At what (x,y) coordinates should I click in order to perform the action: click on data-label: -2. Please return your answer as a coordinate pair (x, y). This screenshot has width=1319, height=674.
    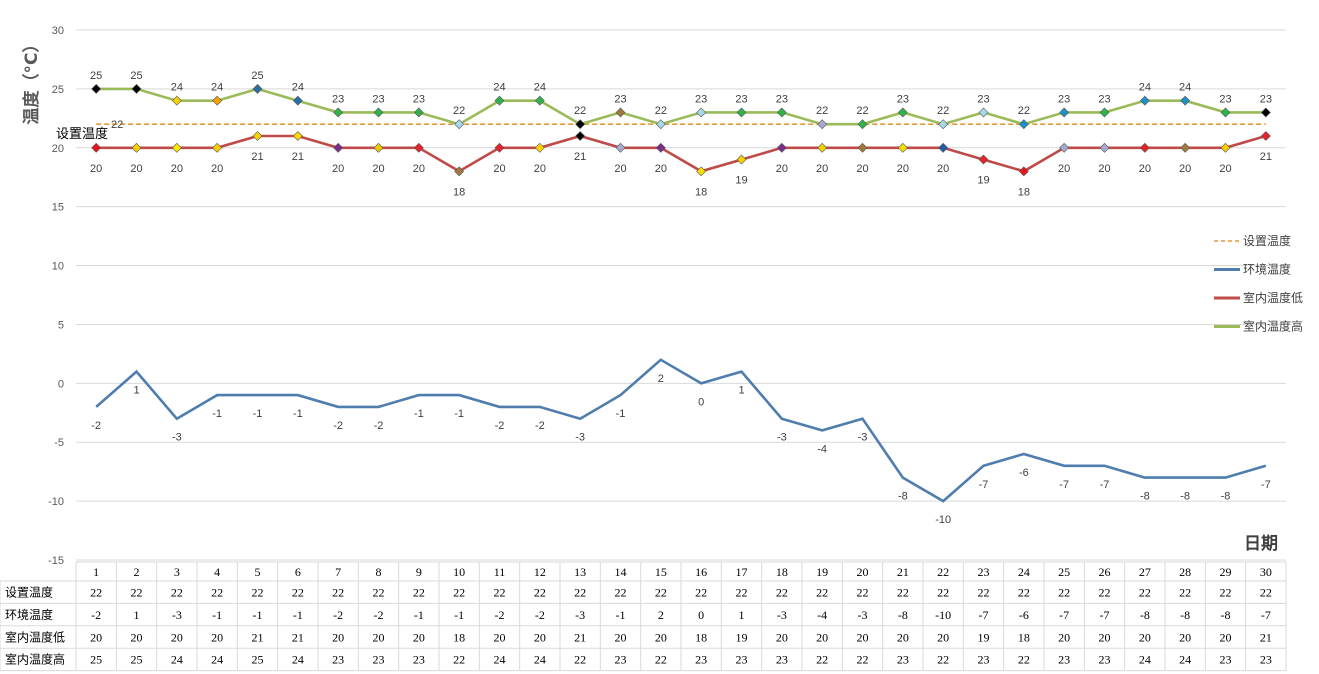
    Looking at the image, I should click on (379, 426).